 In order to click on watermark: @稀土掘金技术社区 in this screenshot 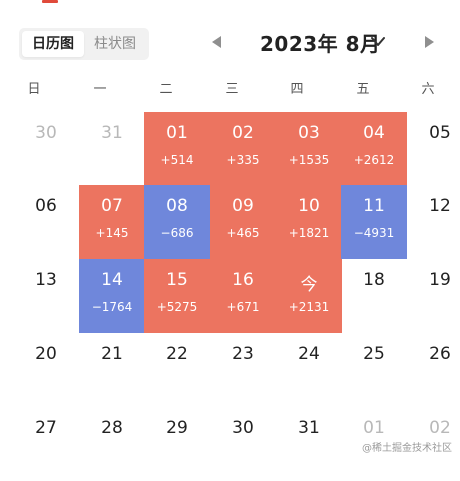, I will do `click(407, 448)`.